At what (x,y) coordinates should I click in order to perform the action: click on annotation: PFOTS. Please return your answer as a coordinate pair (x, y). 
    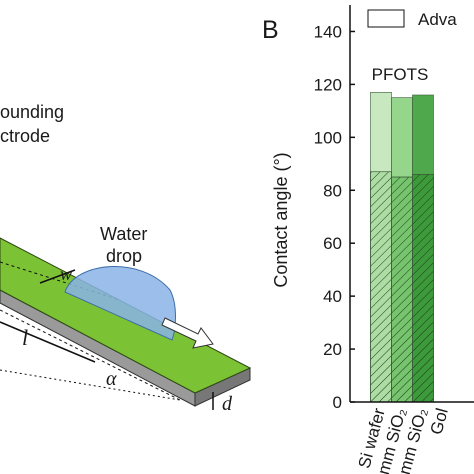
    Looking at the image, I should click on (400, 74).